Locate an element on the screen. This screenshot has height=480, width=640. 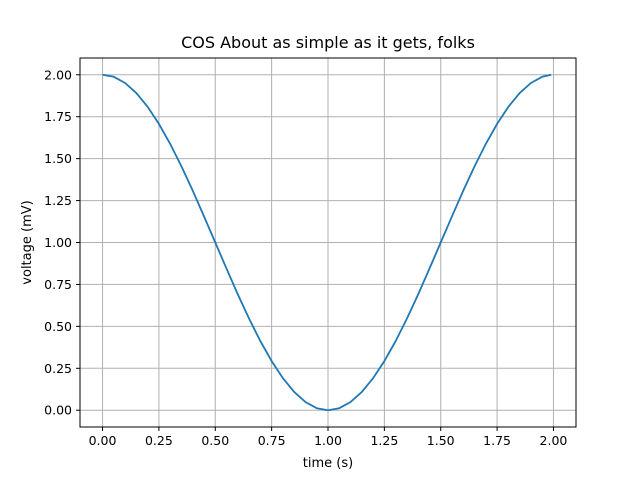
x-tick-label: 0.50 is located at coordinates (215, 440).